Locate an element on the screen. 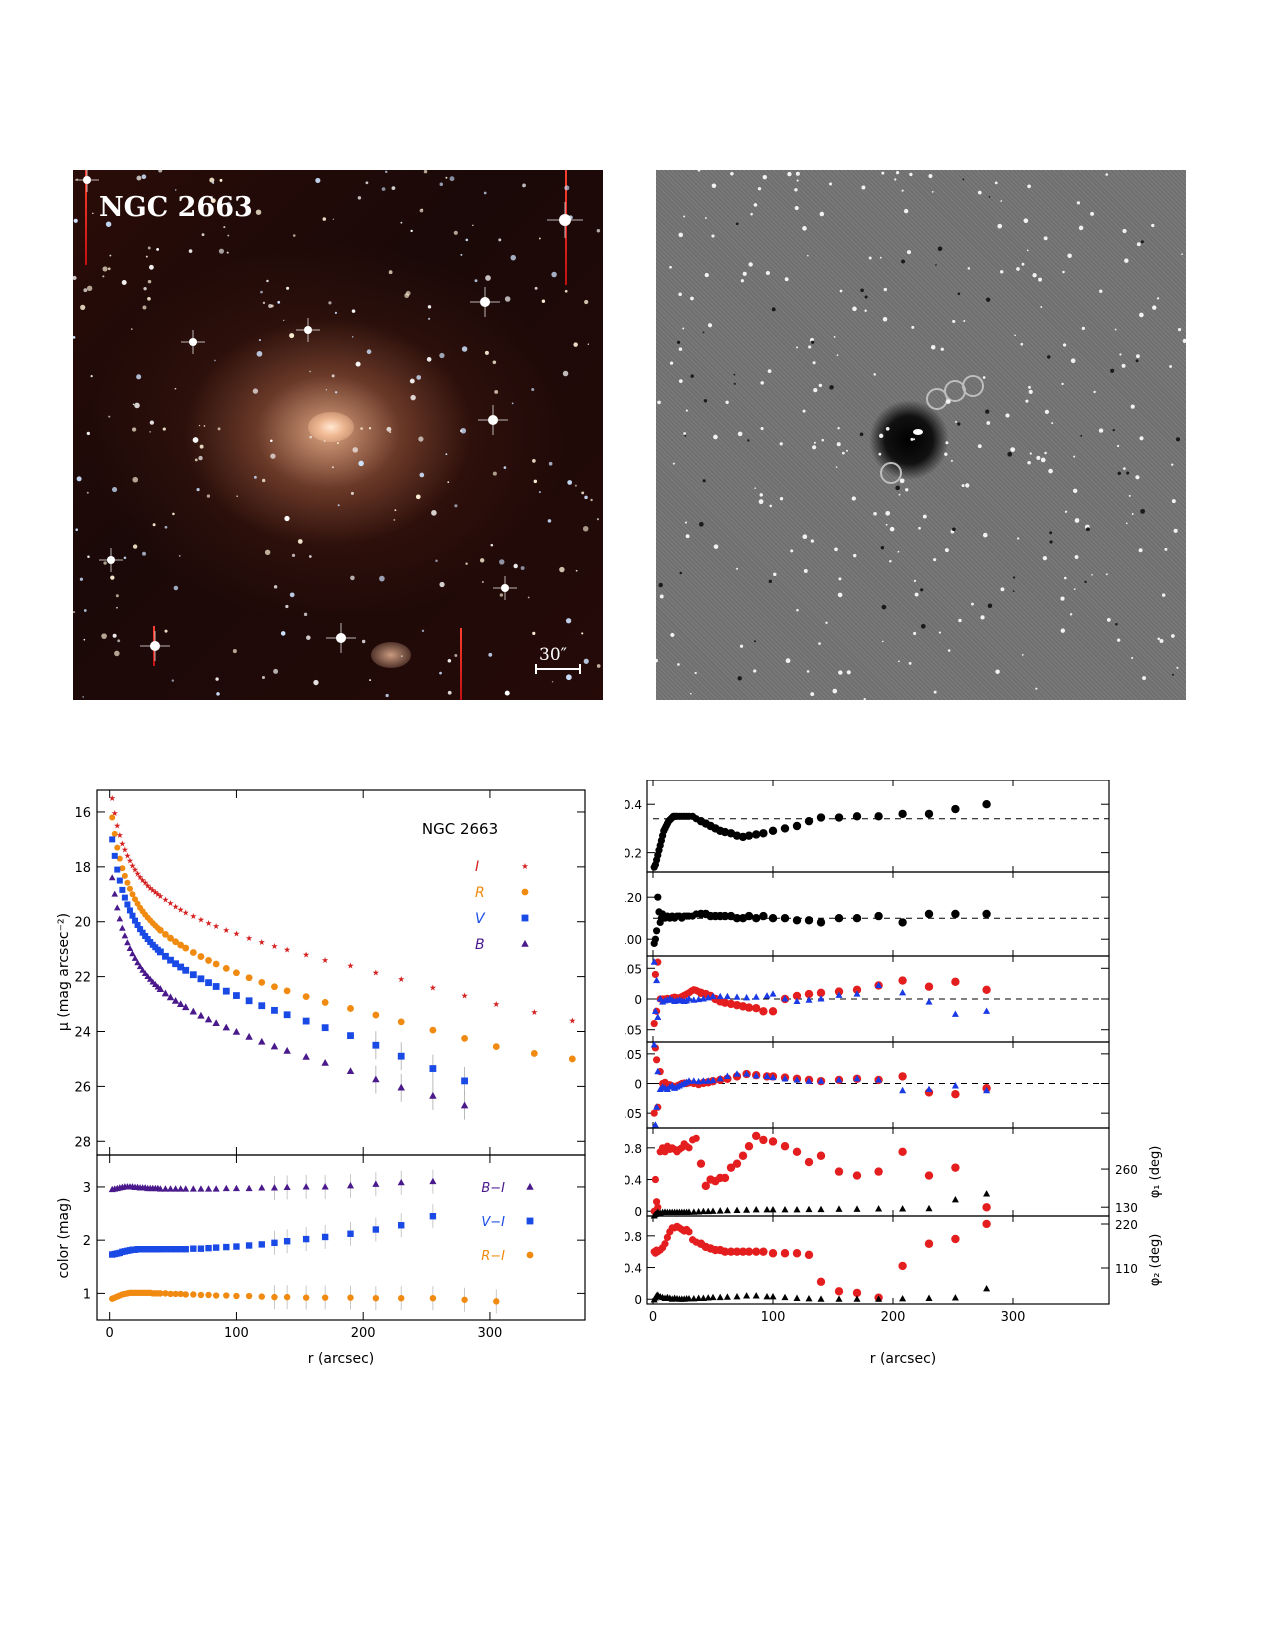 The width and height of the screenshot is (1275, 1650). galaxy-label: NGC 2663 is located at coordinates (176, 207).